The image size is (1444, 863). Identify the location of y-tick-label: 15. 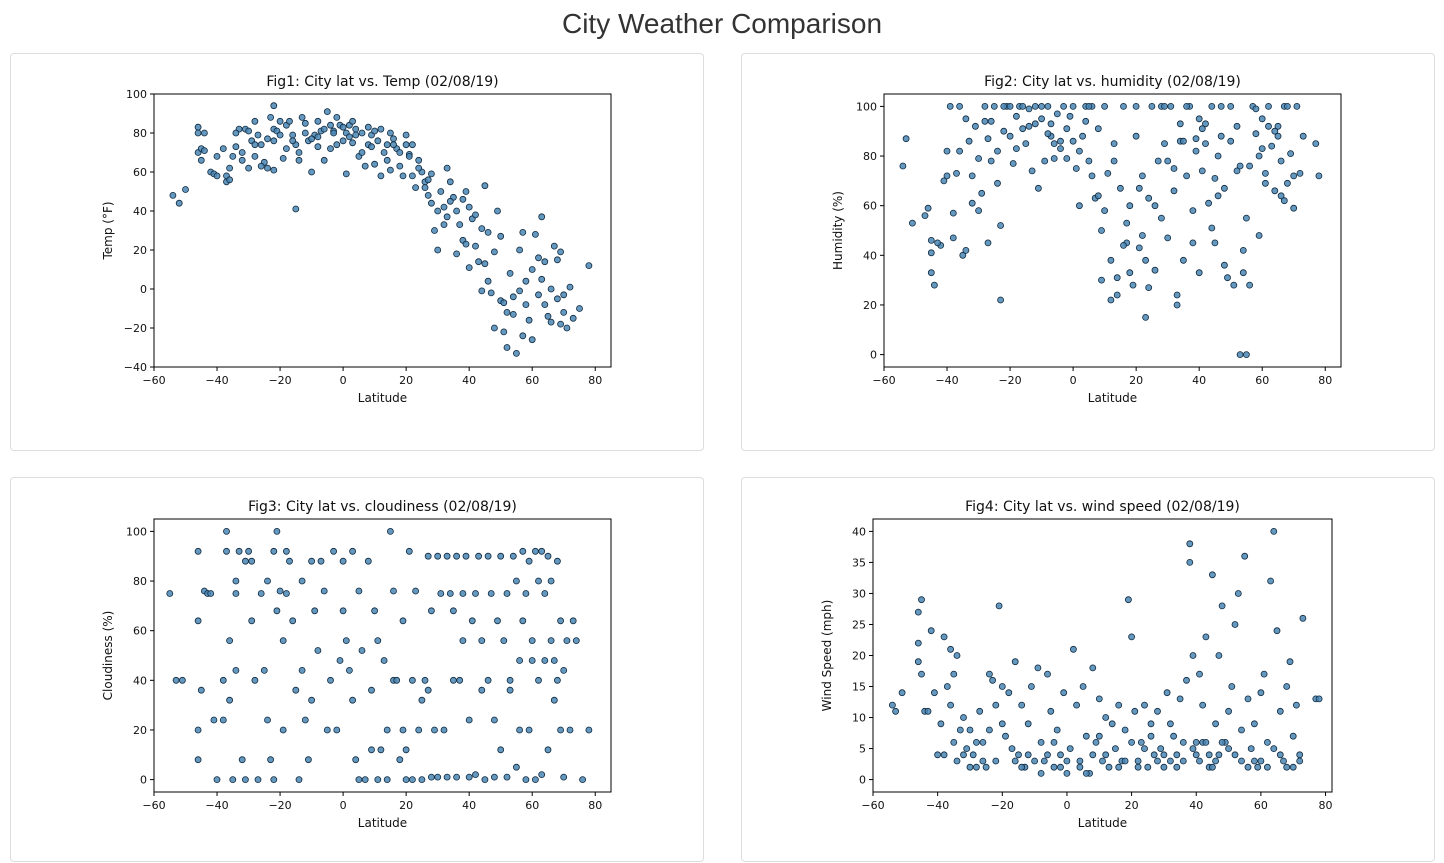
(859, 687).